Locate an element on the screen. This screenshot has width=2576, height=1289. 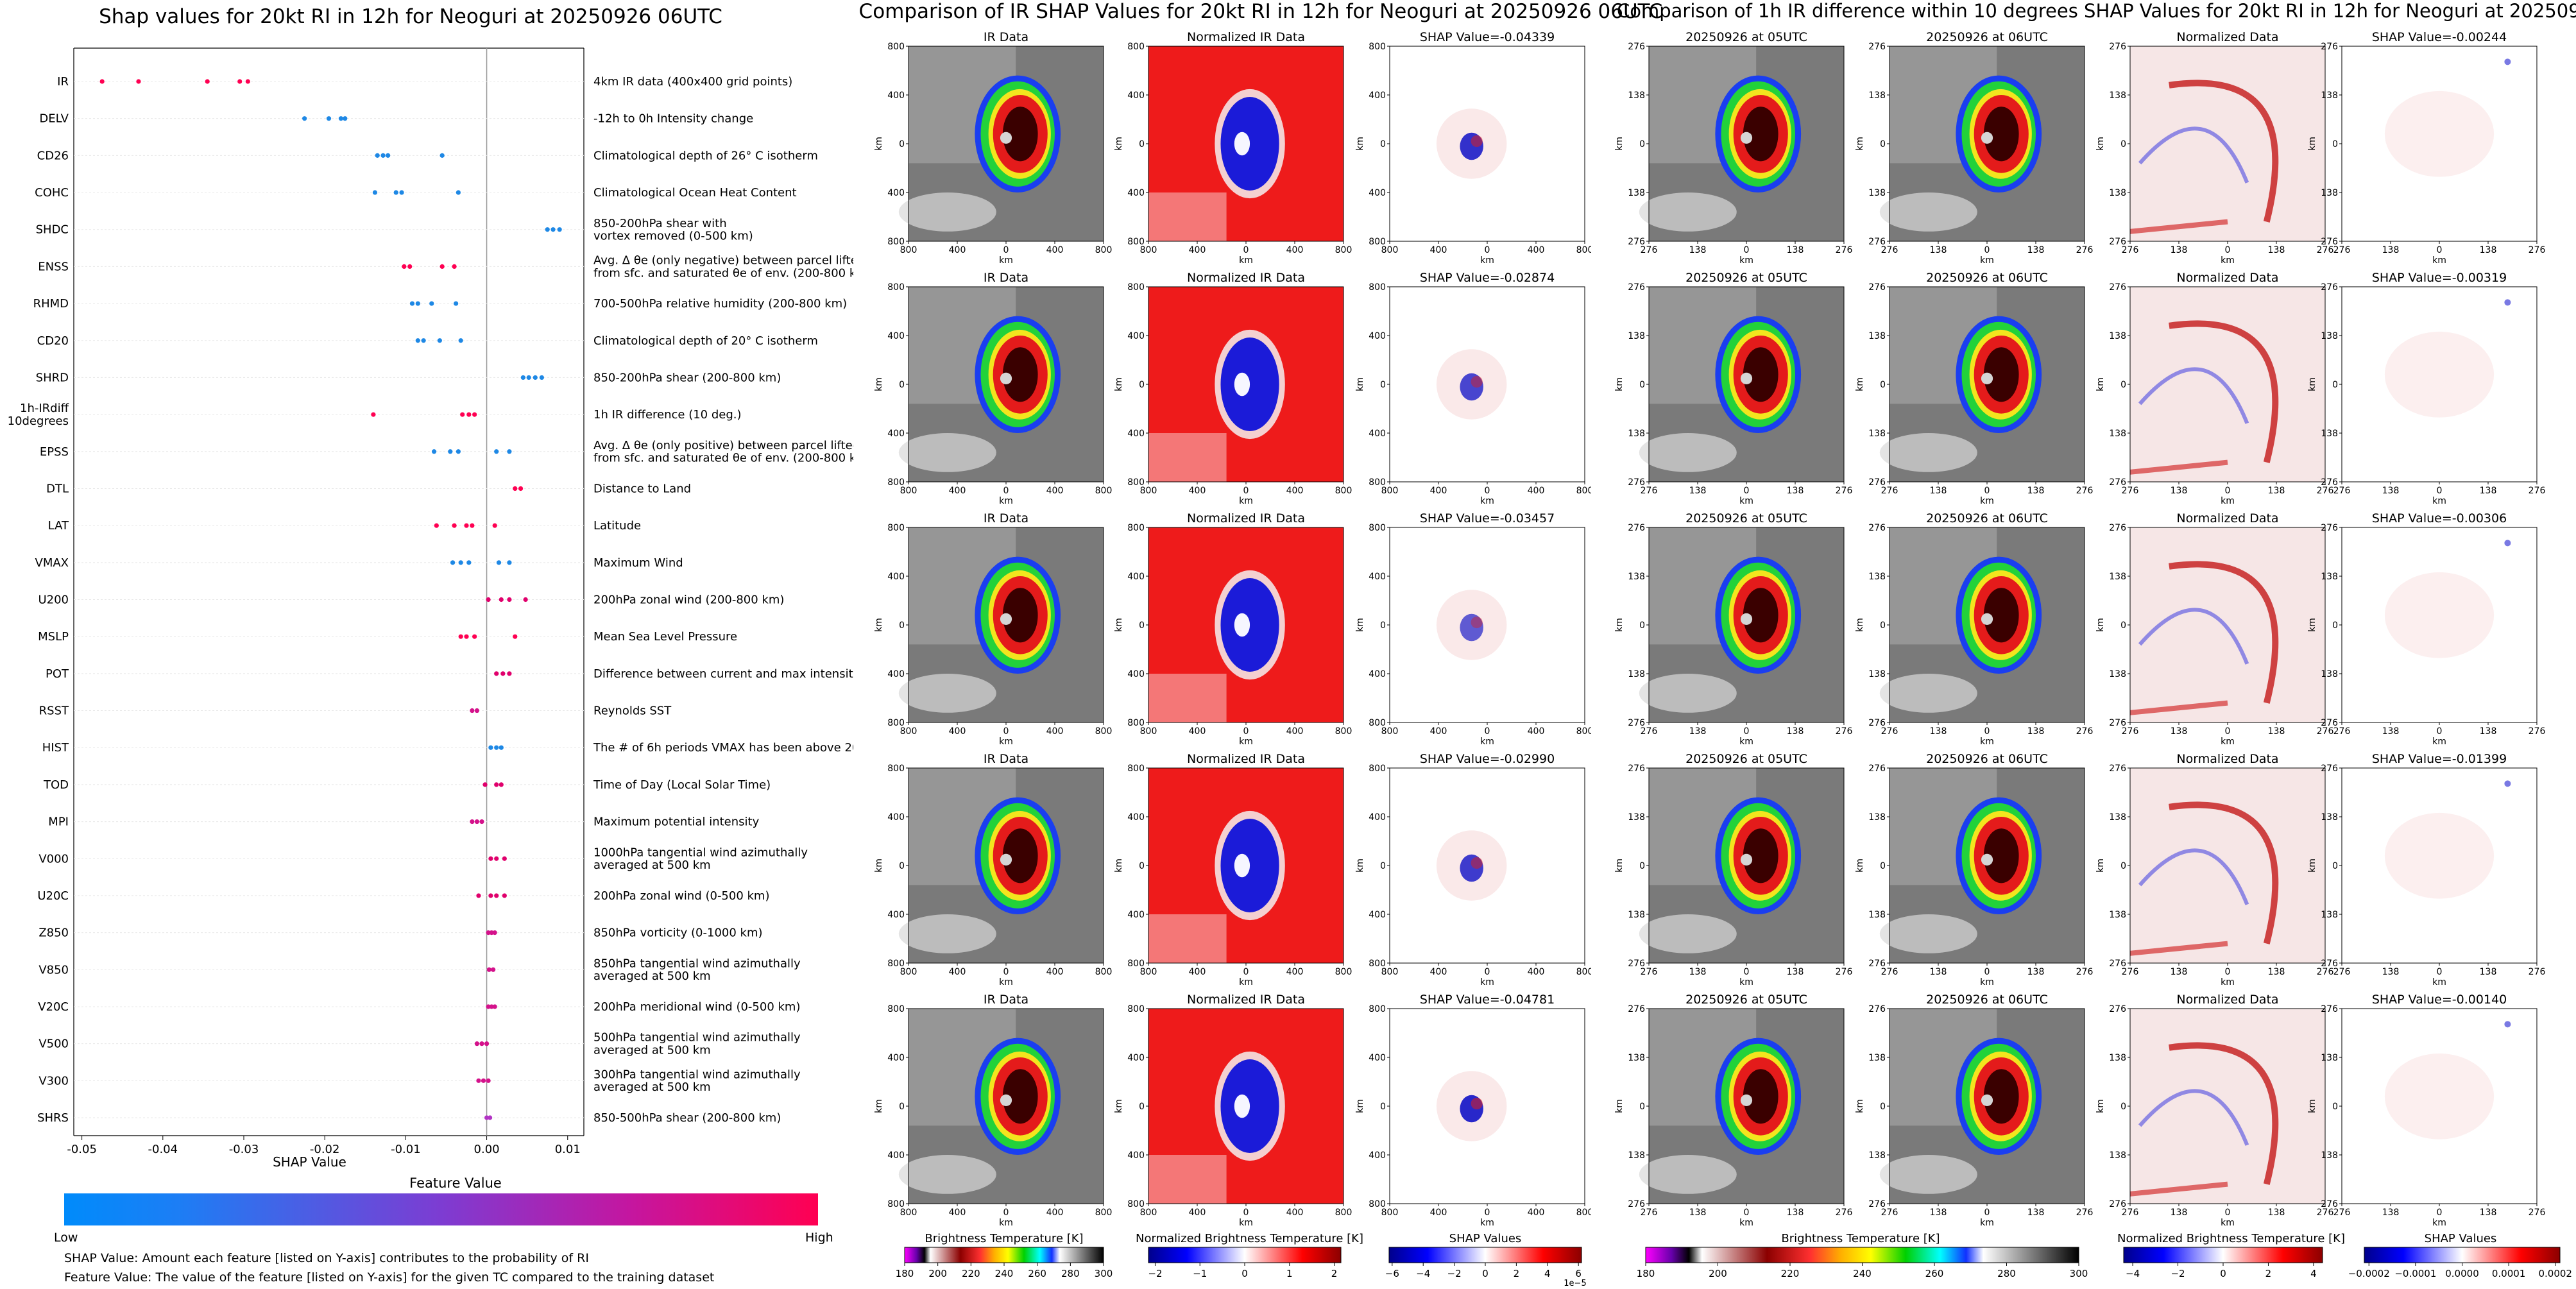
colorbar-tick-label: 0 is located at coordinates (1485, 1273).